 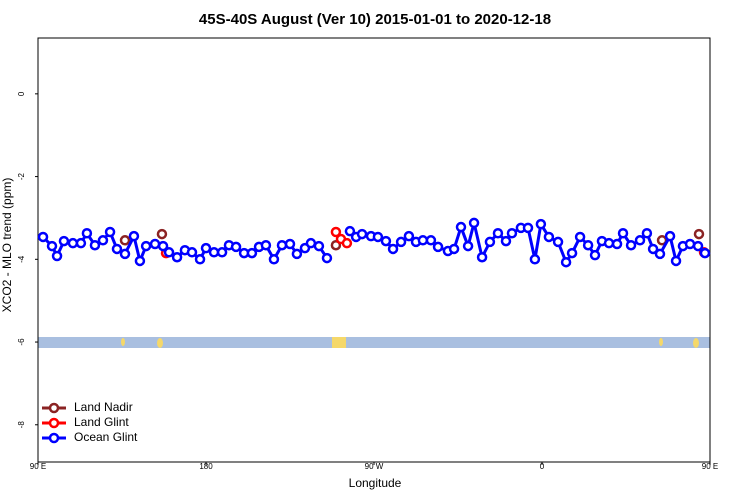 What do you see at coordinates (101, 422) in the screenshot?
I see `legend-label: Land Glint` at bounding box center [101, 422].